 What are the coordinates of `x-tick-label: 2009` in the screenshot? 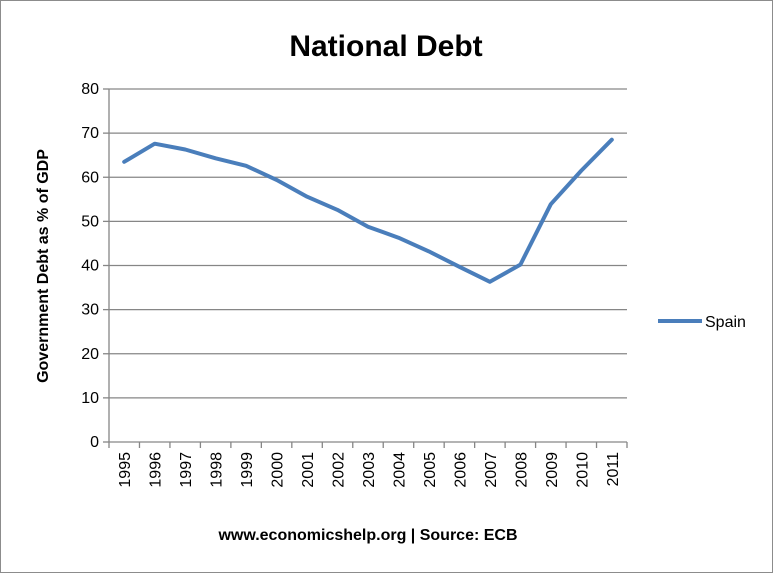 It's located at (552, 470).